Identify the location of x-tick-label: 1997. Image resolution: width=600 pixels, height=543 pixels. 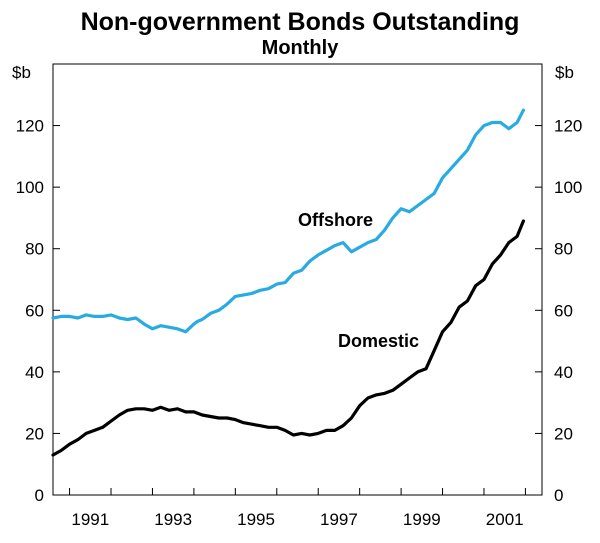
(339, 519).